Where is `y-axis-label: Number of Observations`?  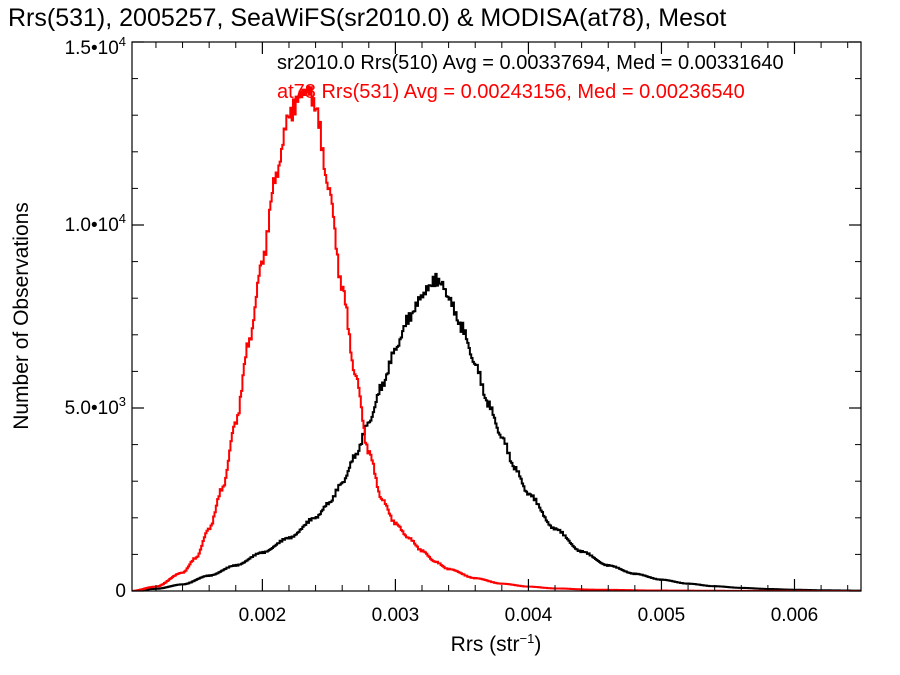
y-axis-label: Number of Observations is located at coordinates (21, 316).